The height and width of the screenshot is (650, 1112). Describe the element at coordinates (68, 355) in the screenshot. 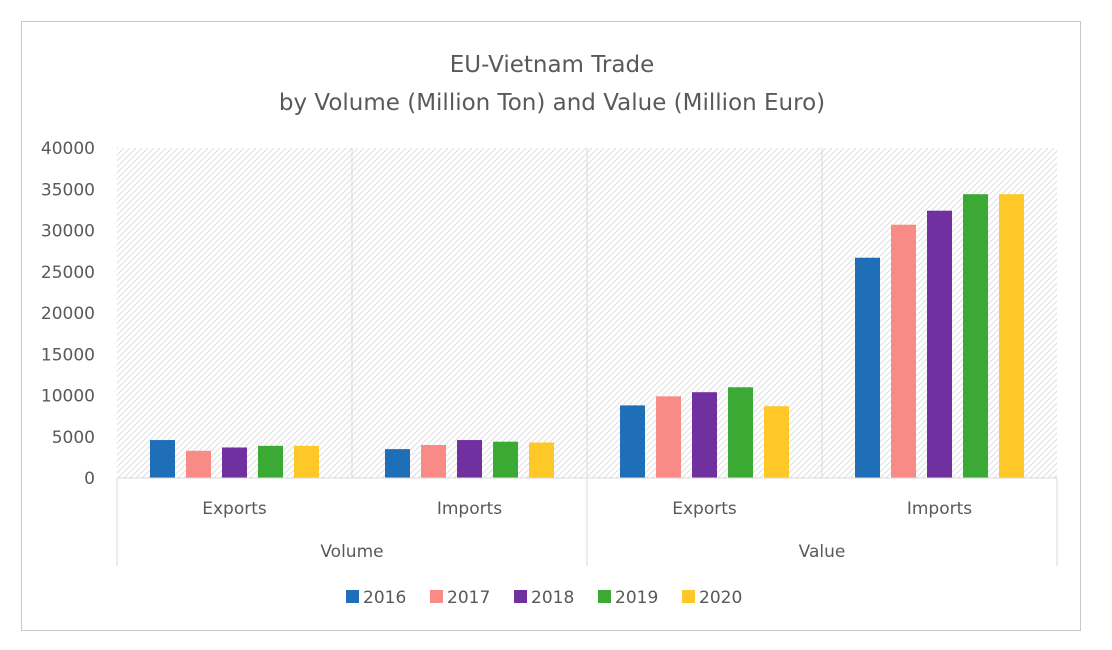

I see `y-tick-label: 15000` at that location.